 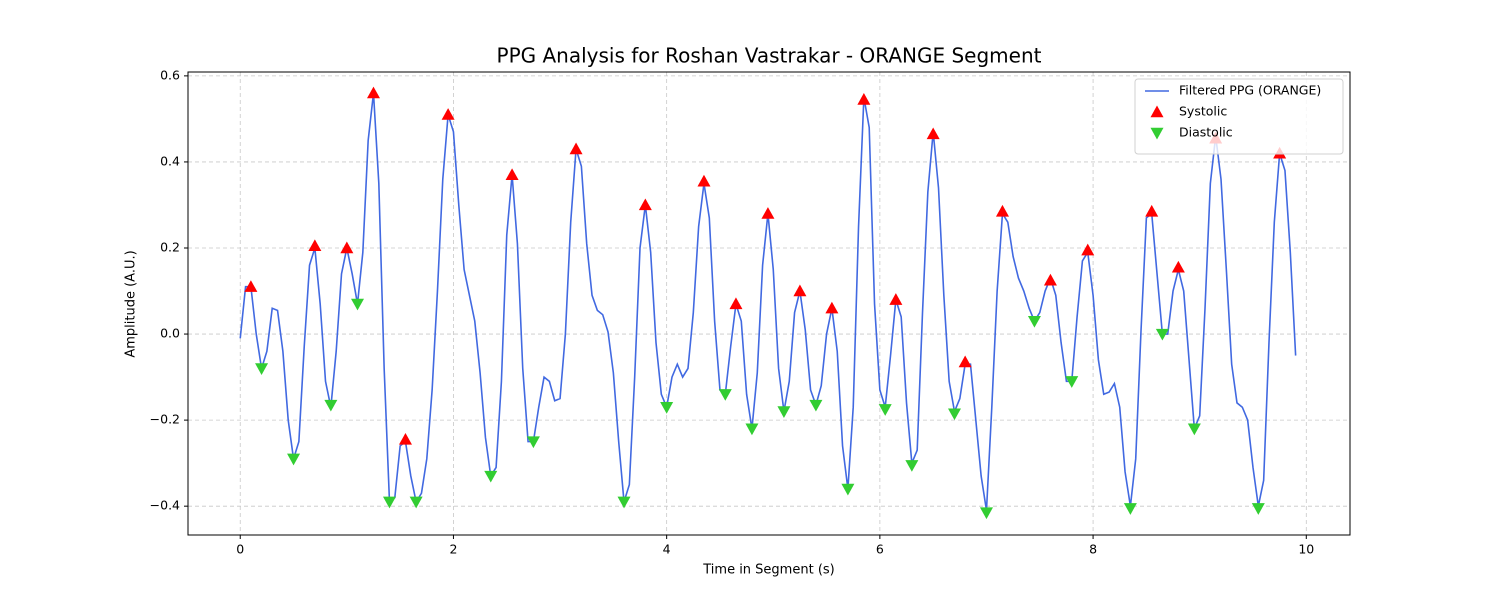 I want to click on x-tick-label: 4, so click(x=667, y=549).